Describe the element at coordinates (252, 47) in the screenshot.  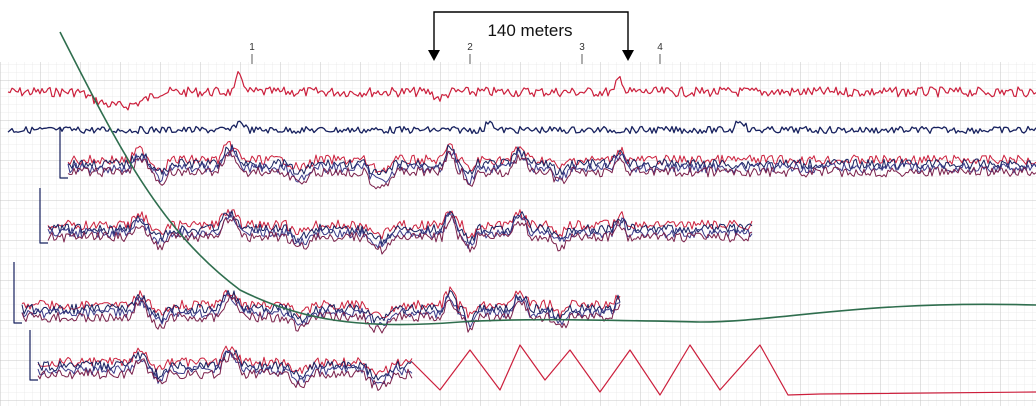
I see `marker-label-1: 1` at that location.